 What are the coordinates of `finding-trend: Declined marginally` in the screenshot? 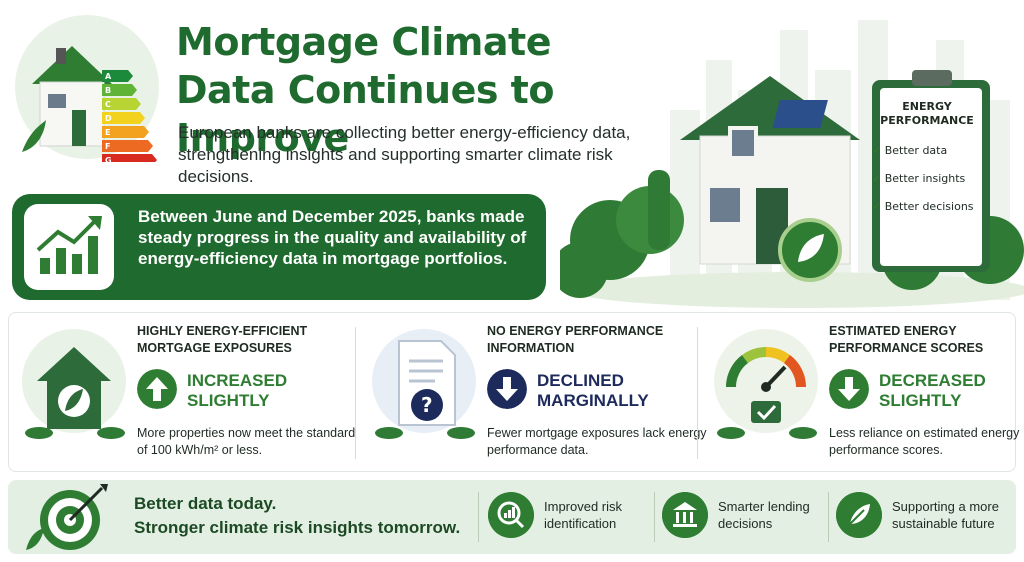 It's located at (593, 390).